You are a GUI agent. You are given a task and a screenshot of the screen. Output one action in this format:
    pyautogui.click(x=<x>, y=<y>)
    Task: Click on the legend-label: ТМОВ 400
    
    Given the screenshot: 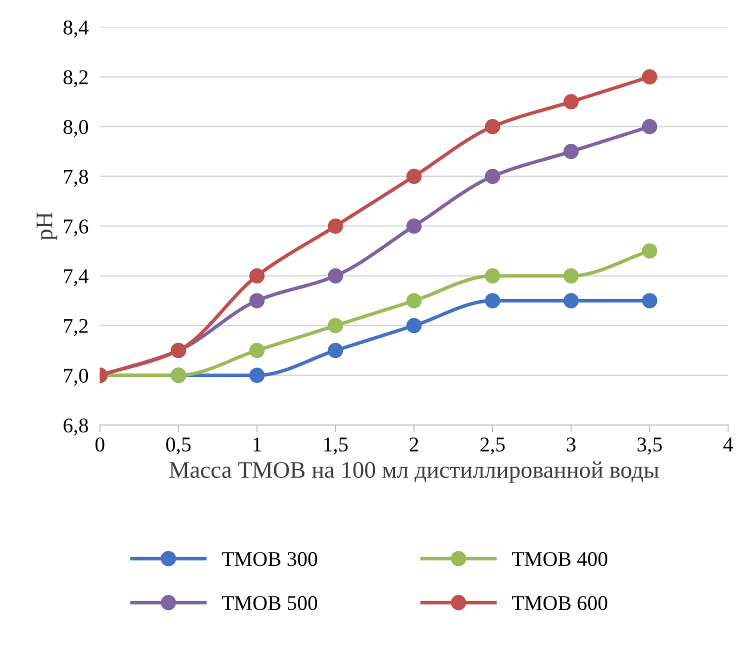 What is the action you would take?
    pyautogui.click(x=560, y=559)
    